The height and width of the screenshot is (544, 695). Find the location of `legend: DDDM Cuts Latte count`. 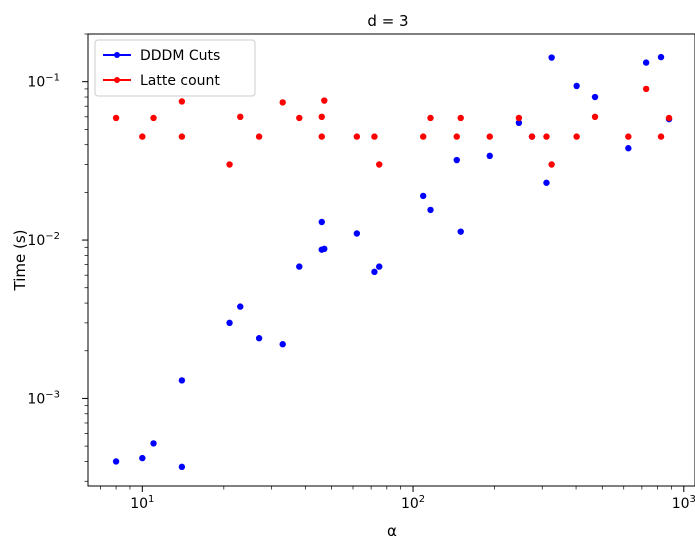

legend: DDDM Cuts Latte count is located at coordinates (175, 68).